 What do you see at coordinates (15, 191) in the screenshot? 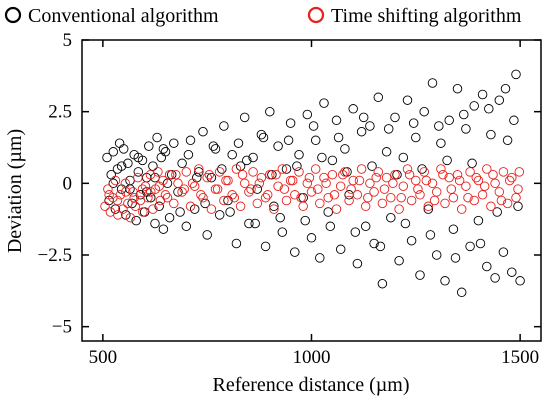
I see `y-axis-title: Deviation (µm)` at bounding box center [15, 191].